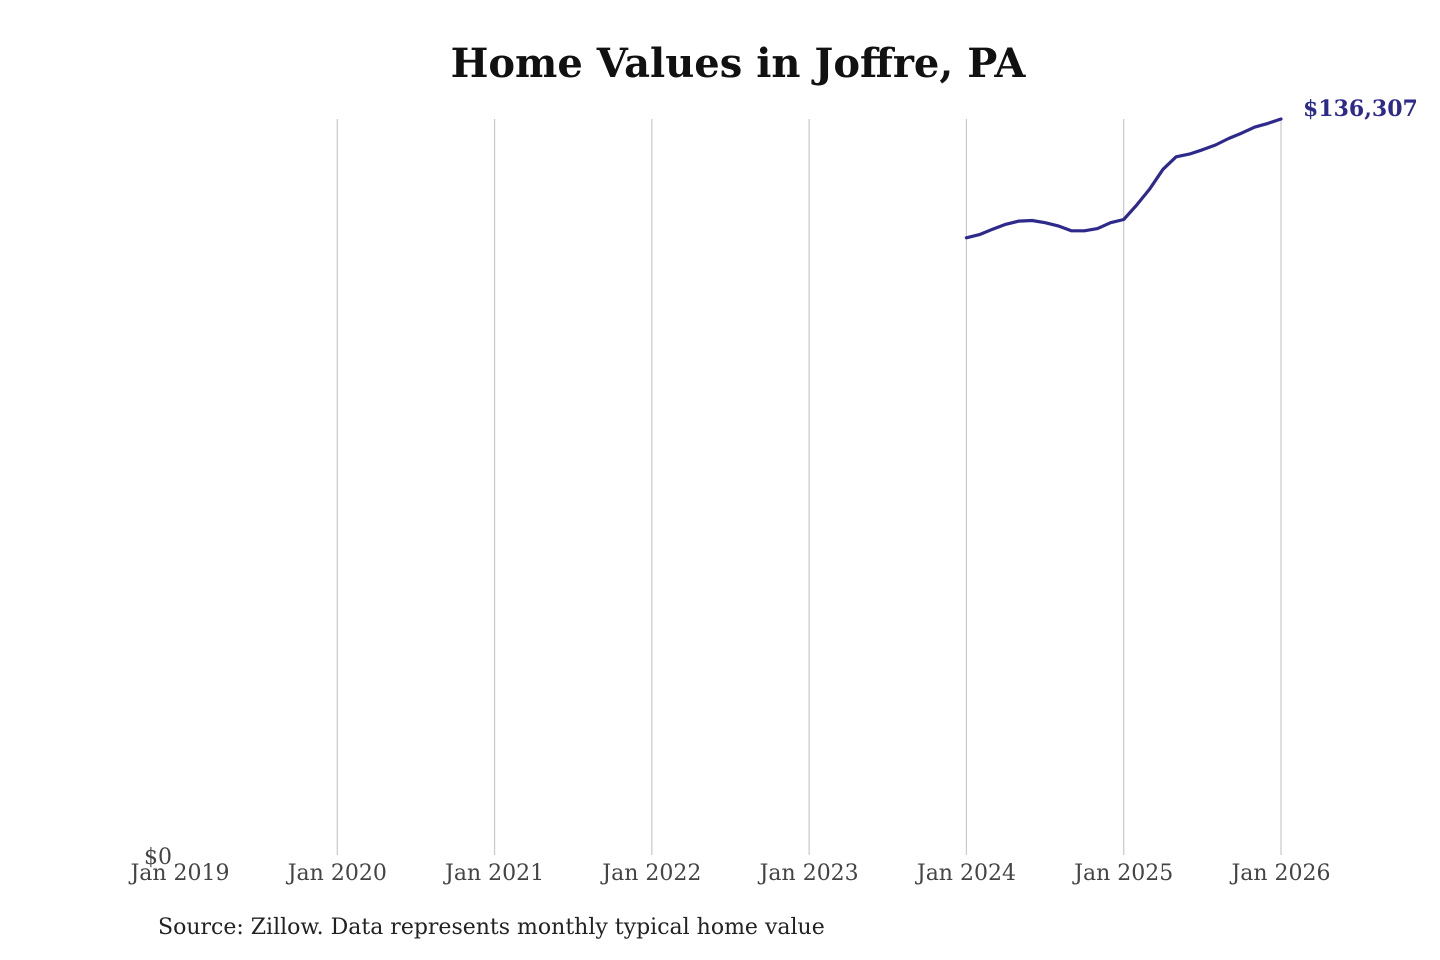 The width and height of the screenshot is (1440, 960). What do you see at coordinates (650, 873) in the screenshot?
I see `x-tick-label: Jan 2022` at bounding box center [650, 873].